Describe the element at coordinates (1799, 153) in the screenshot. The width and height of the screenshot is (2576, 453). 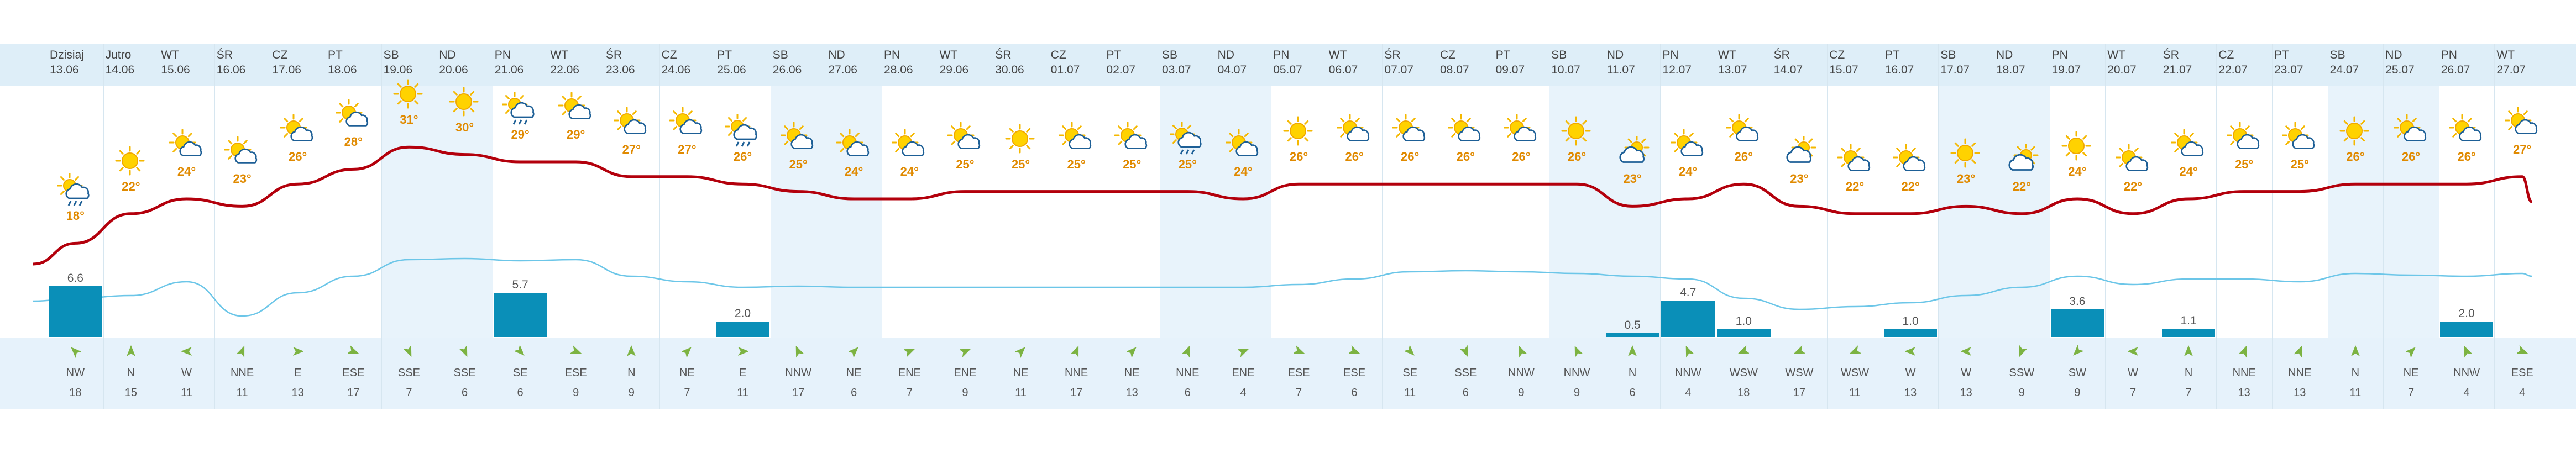
I see `cloud-sun-icon` at that location.